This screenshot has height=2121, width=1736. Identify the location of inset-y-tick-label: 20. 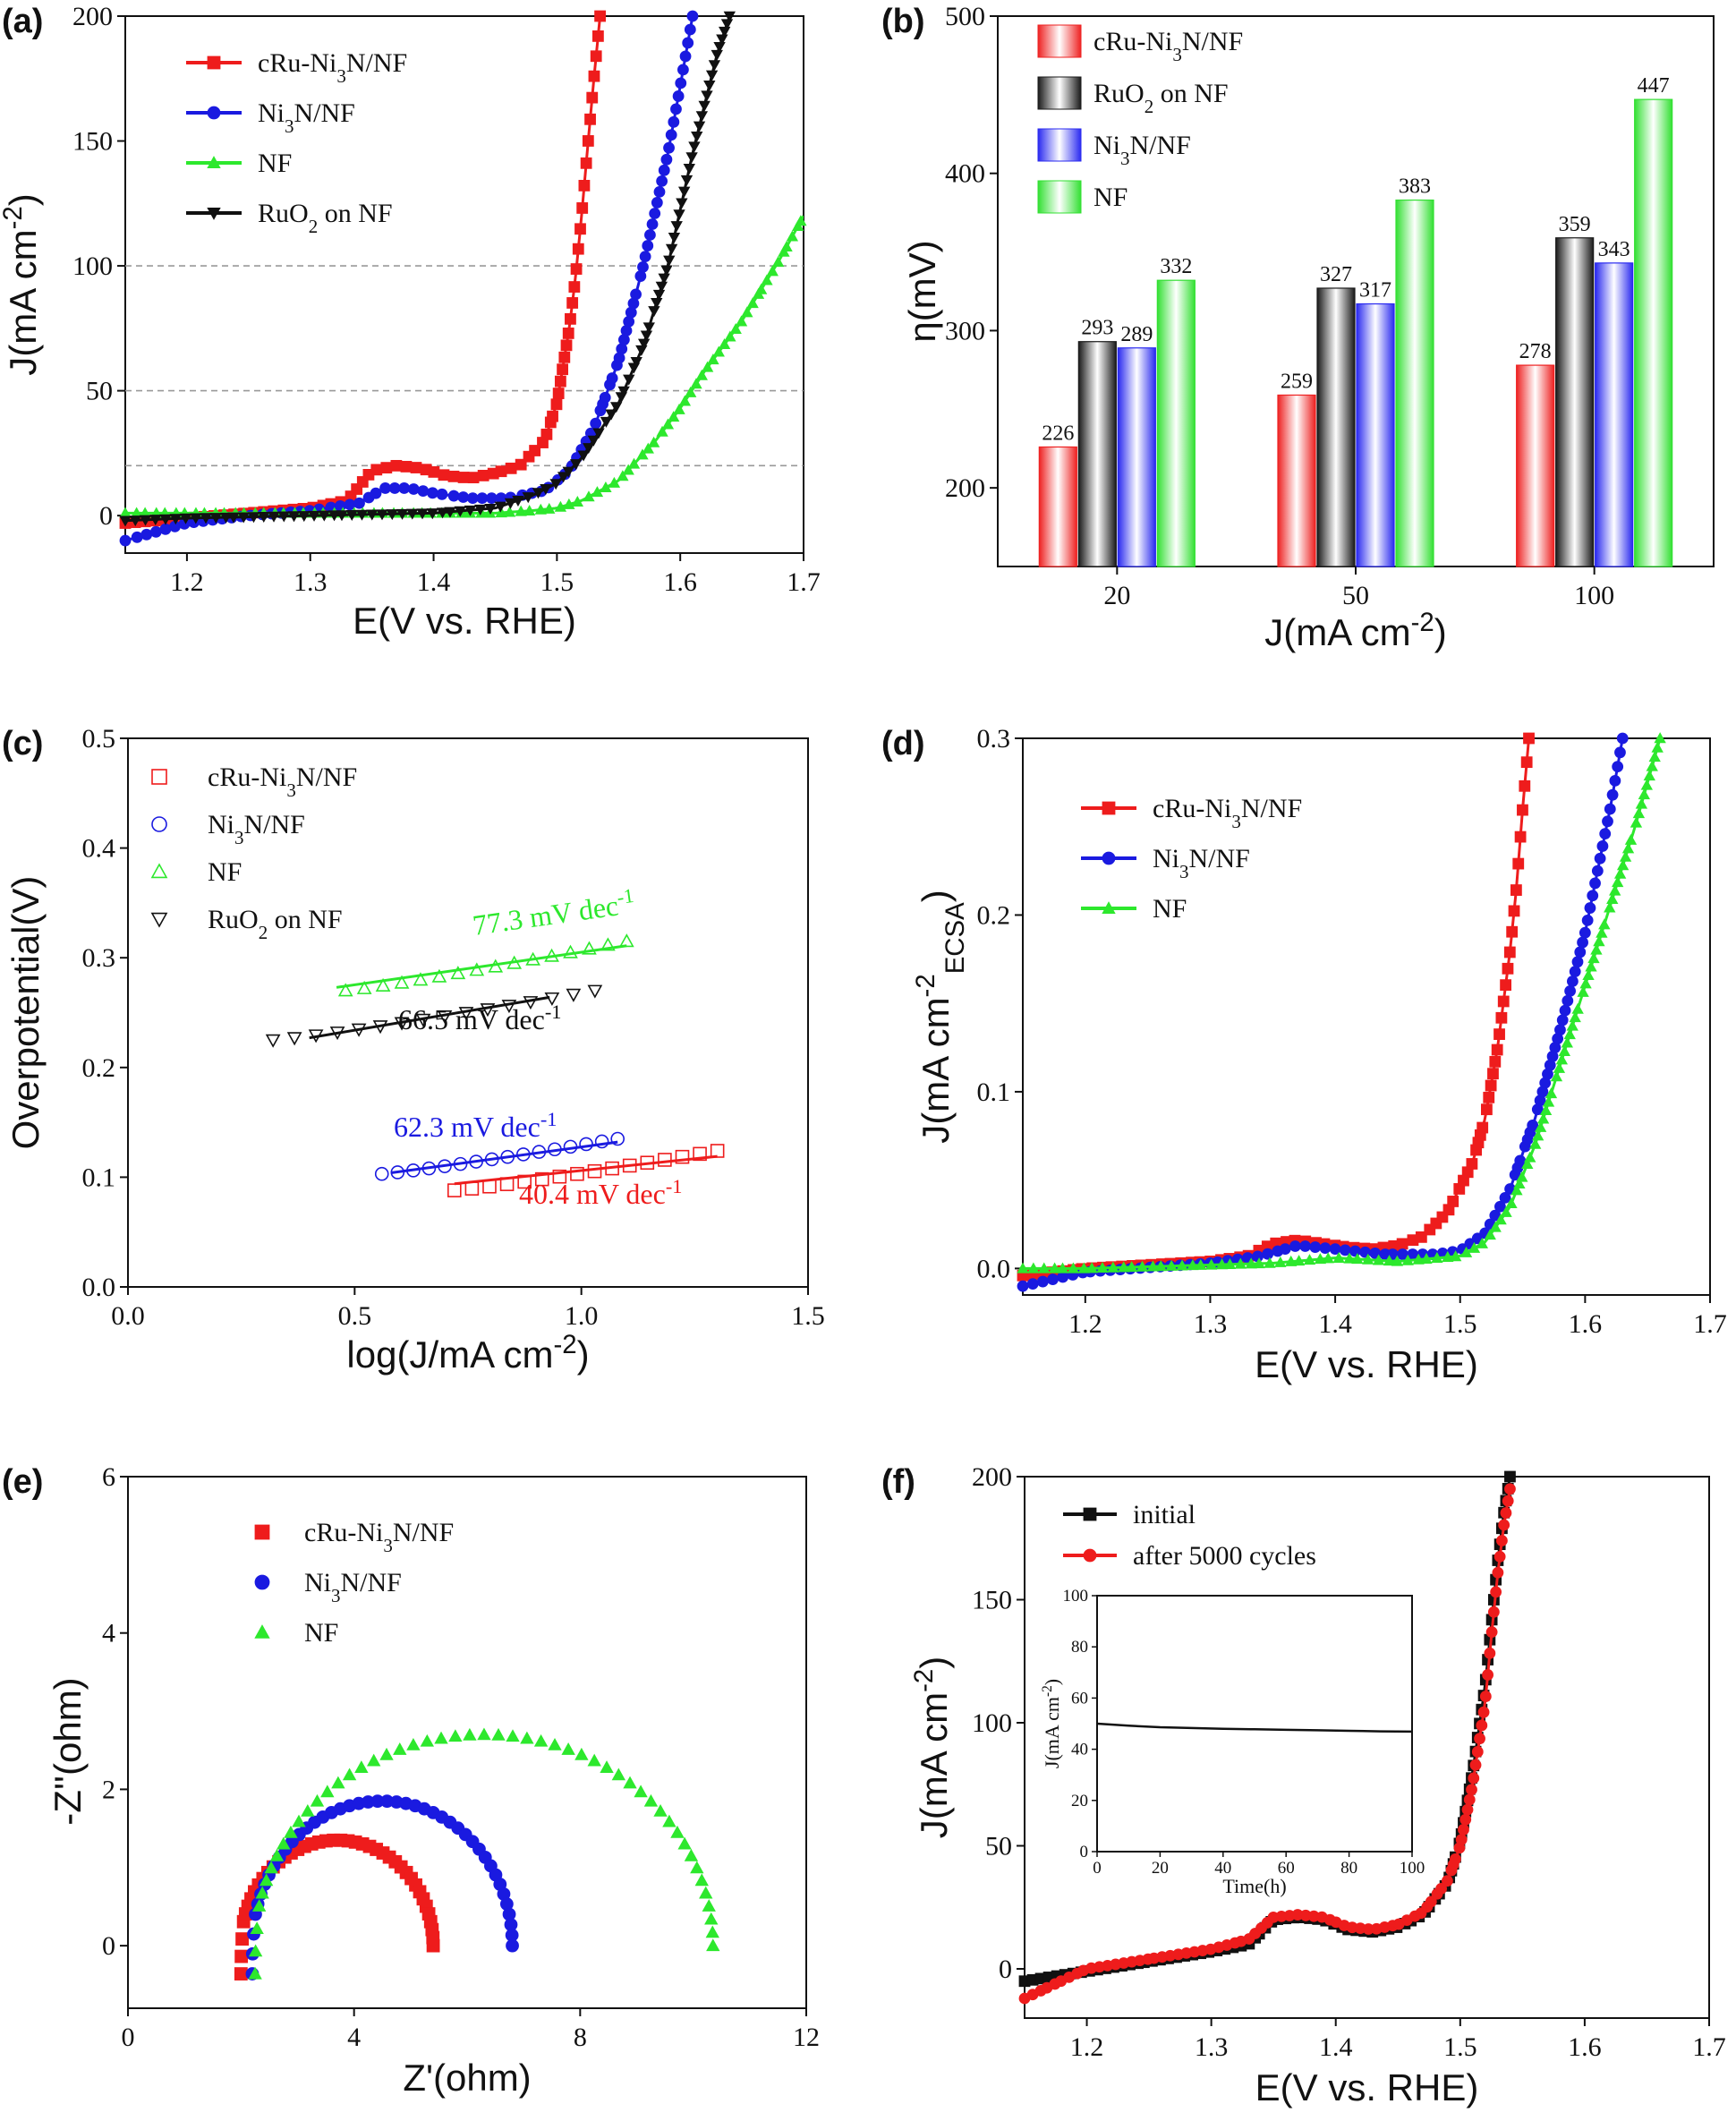
(1079, 1801).